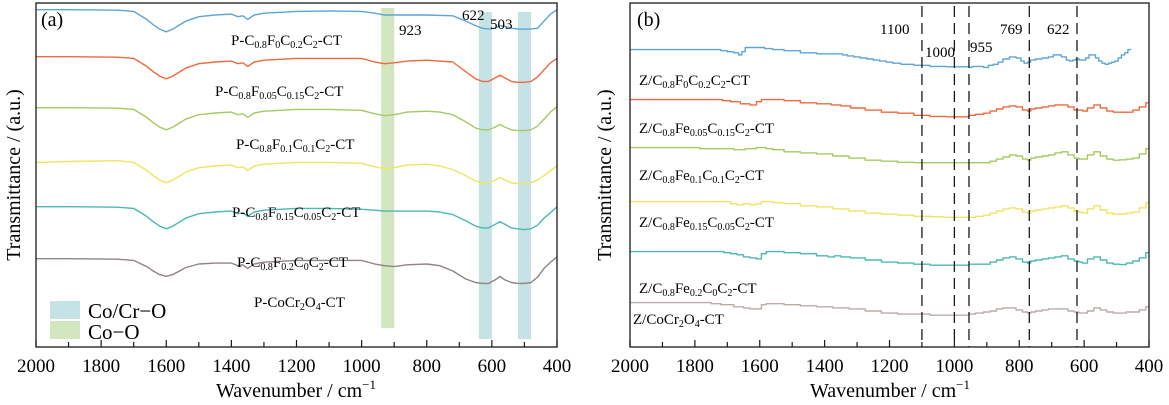 The width and height of the screenshot is (1169, 405). What do you see at coordinates (456, 23) in the screenshot?
I see `peak-annotations: 923 622 503` at bounding box center [456, 23].